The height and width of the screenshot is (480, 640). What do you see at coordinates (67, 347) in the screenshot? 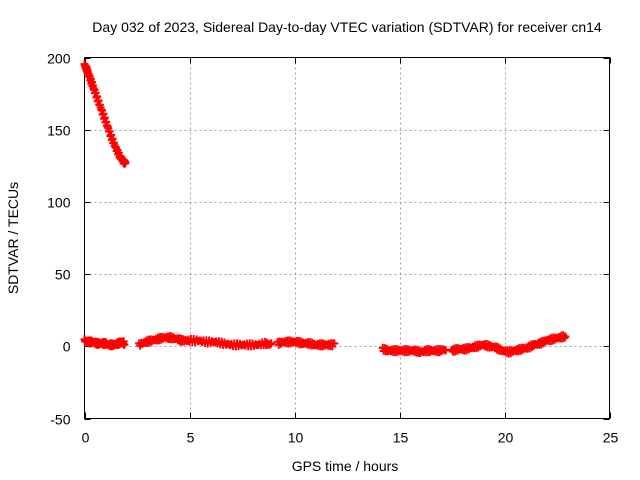
I see `y-tick-label: 0` at bounding box center [67, 347].